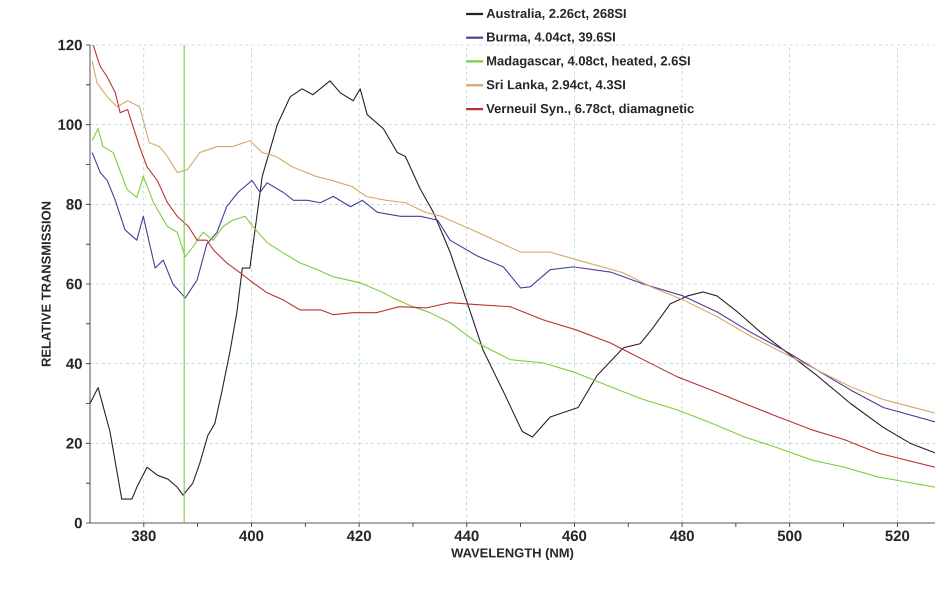 This screenshot has width=939, height=603. Describe the element at coordinates (897, 536) in the screenshot. I see `x-tick-label: 520` at that location.